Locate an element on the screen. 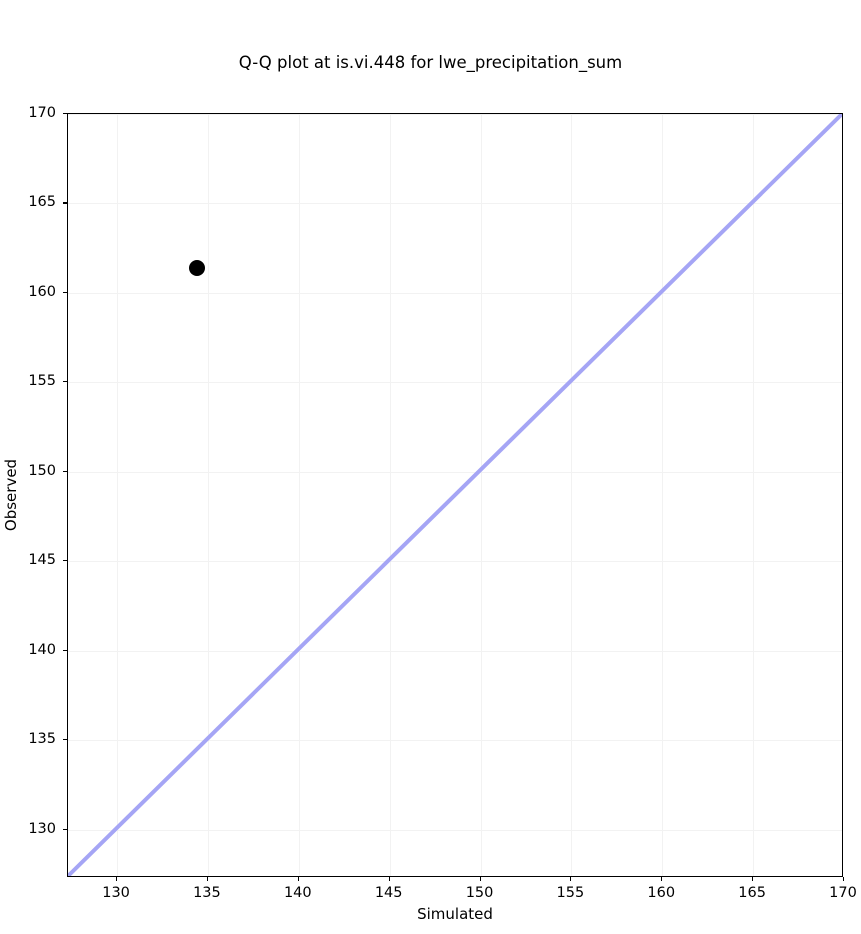  x-tick-label: 155 is located at coordinates (570, 893).